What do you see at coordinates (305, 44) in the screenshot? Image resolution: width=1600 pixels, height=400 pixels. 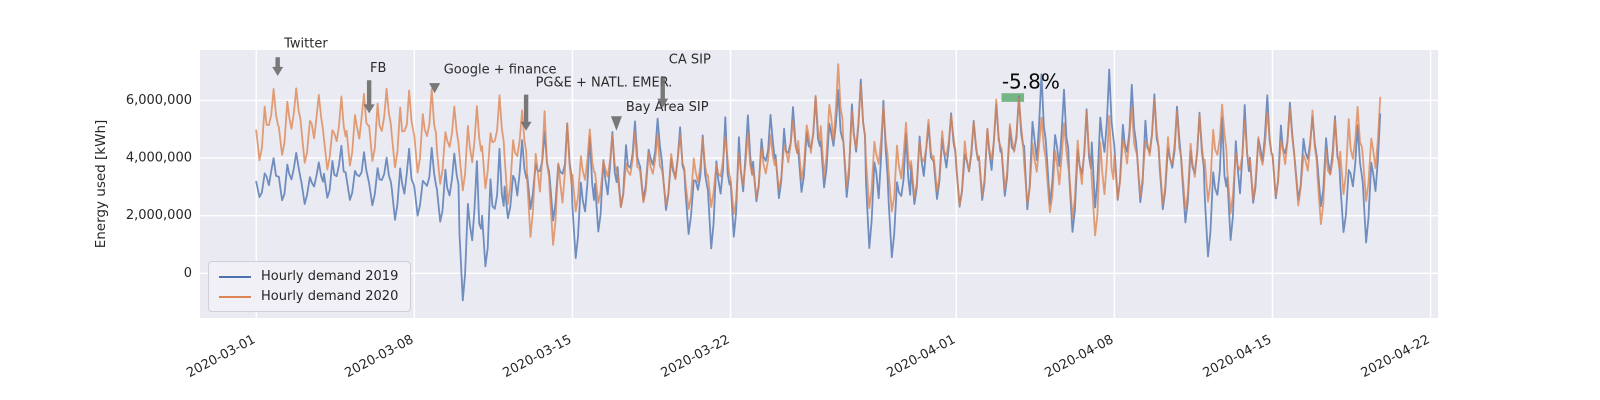 I see `annotation-label-twitter: Twitter` at bounding box center [305, 44].